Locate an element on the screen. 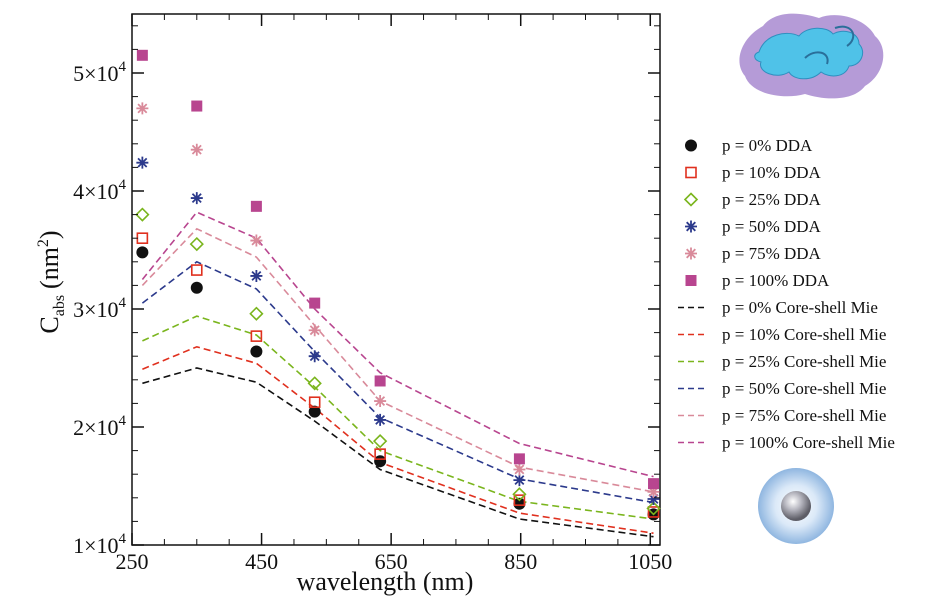 Image resolution: width=939 pixels, height=600 pixels. legend-label: p = 100% Core-shell Mie is located at coordinates (808, 442).